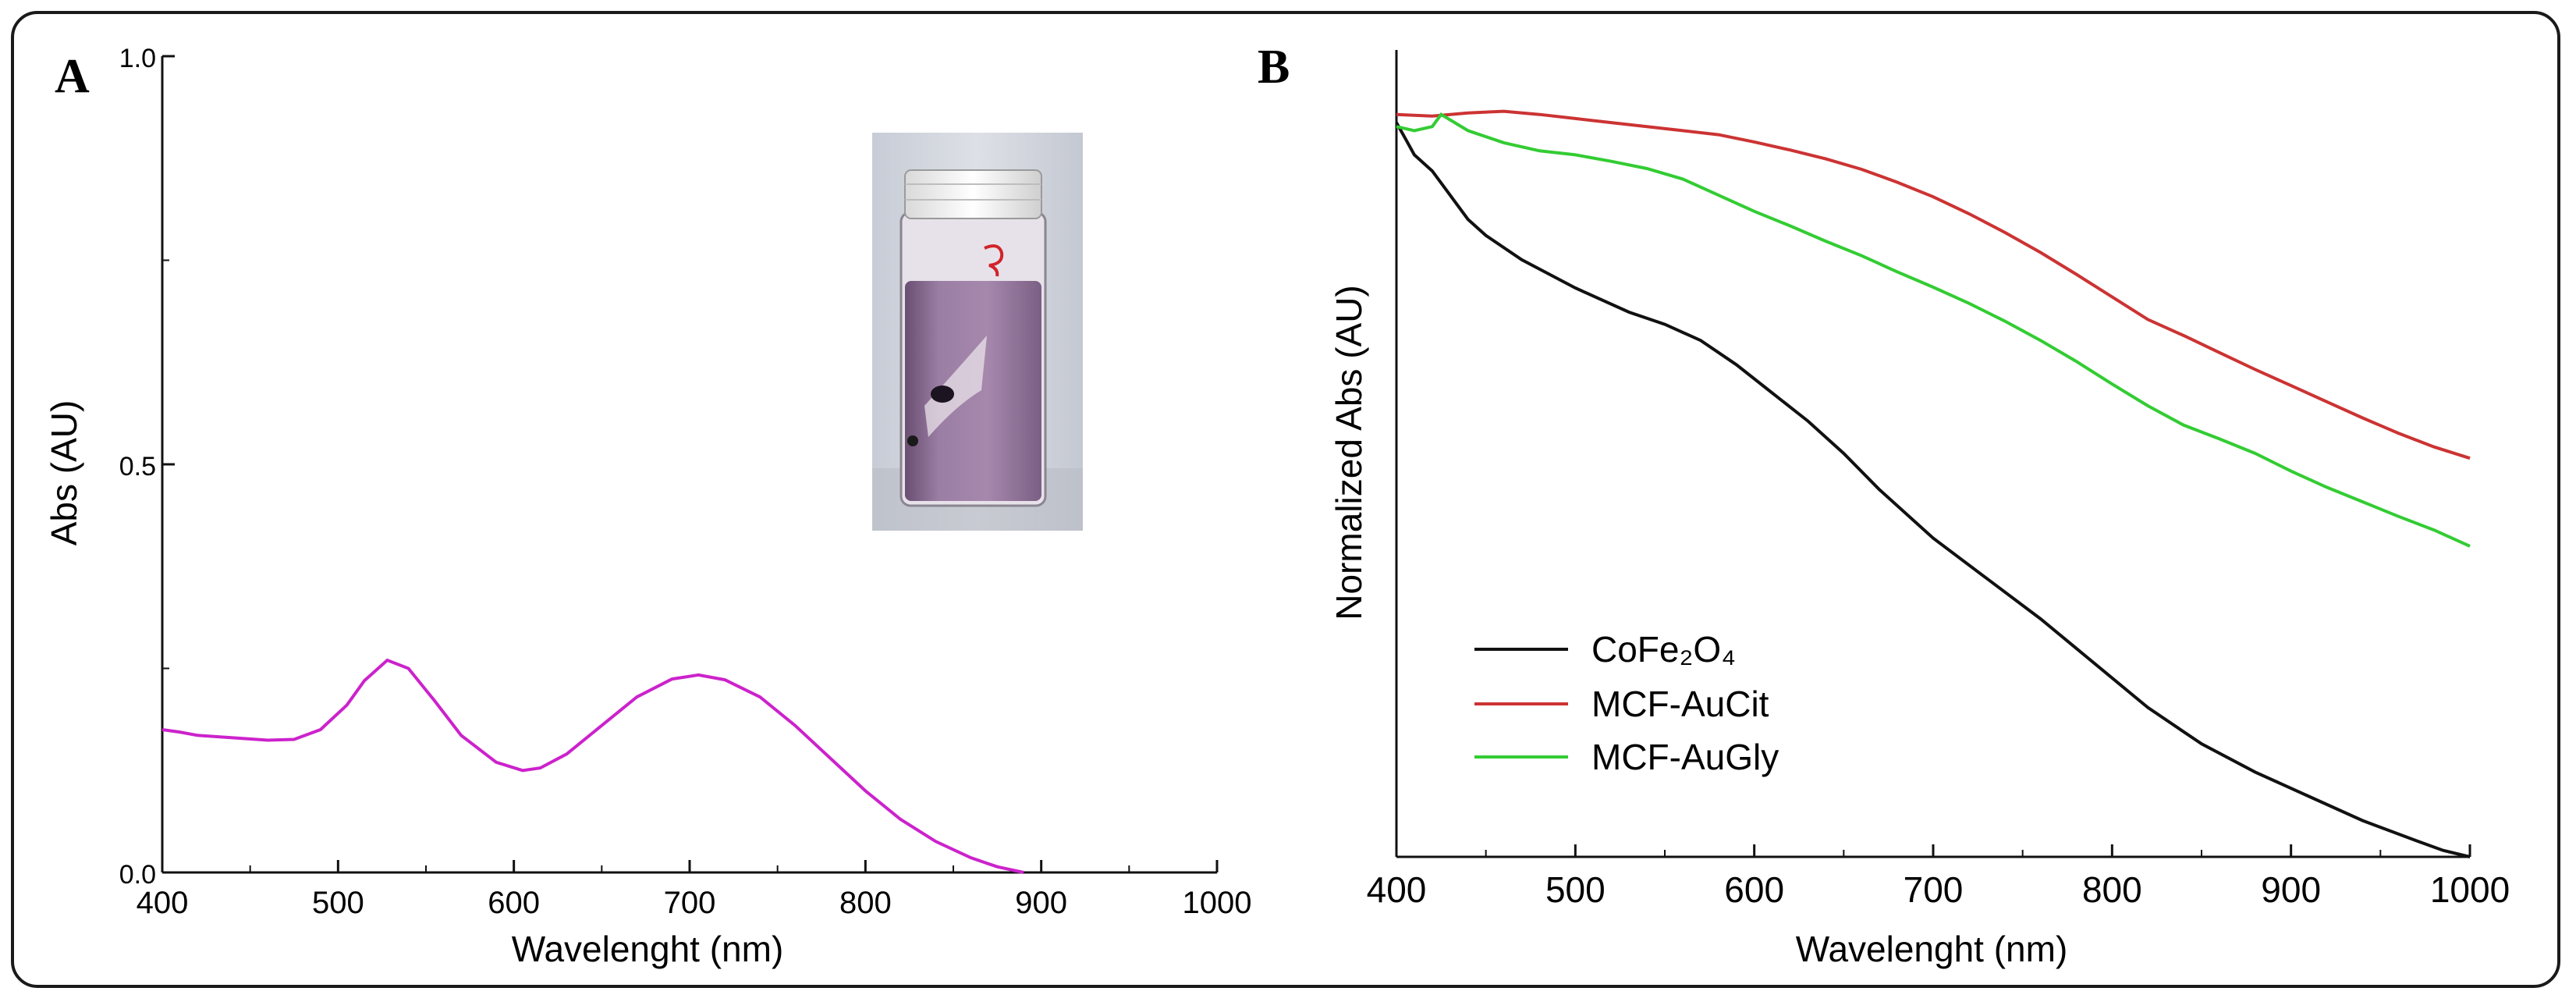  What do you see at coordinates (64, 473) in the screenshot?
I see `panel-a-y-axis-label: Abs (AU)` at bounding box center [64, 473].